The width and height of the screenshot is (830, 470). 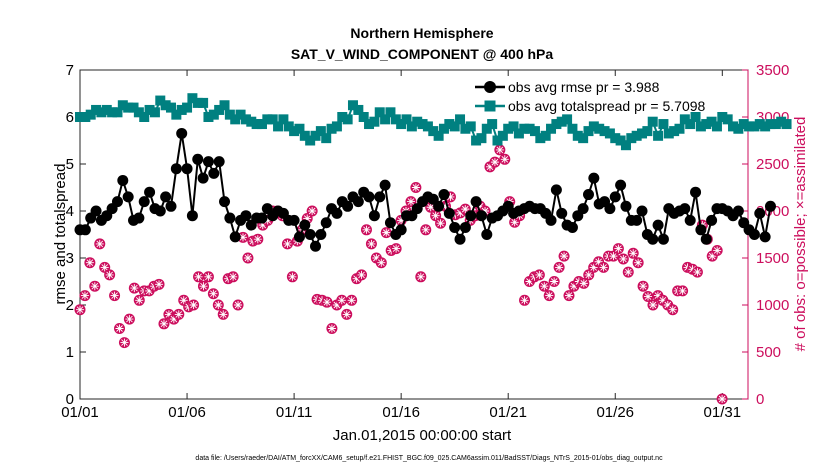 I want to click on legend-spread-label: obs avg totalspread pr = 5.7098, so click(x=607, y=106).